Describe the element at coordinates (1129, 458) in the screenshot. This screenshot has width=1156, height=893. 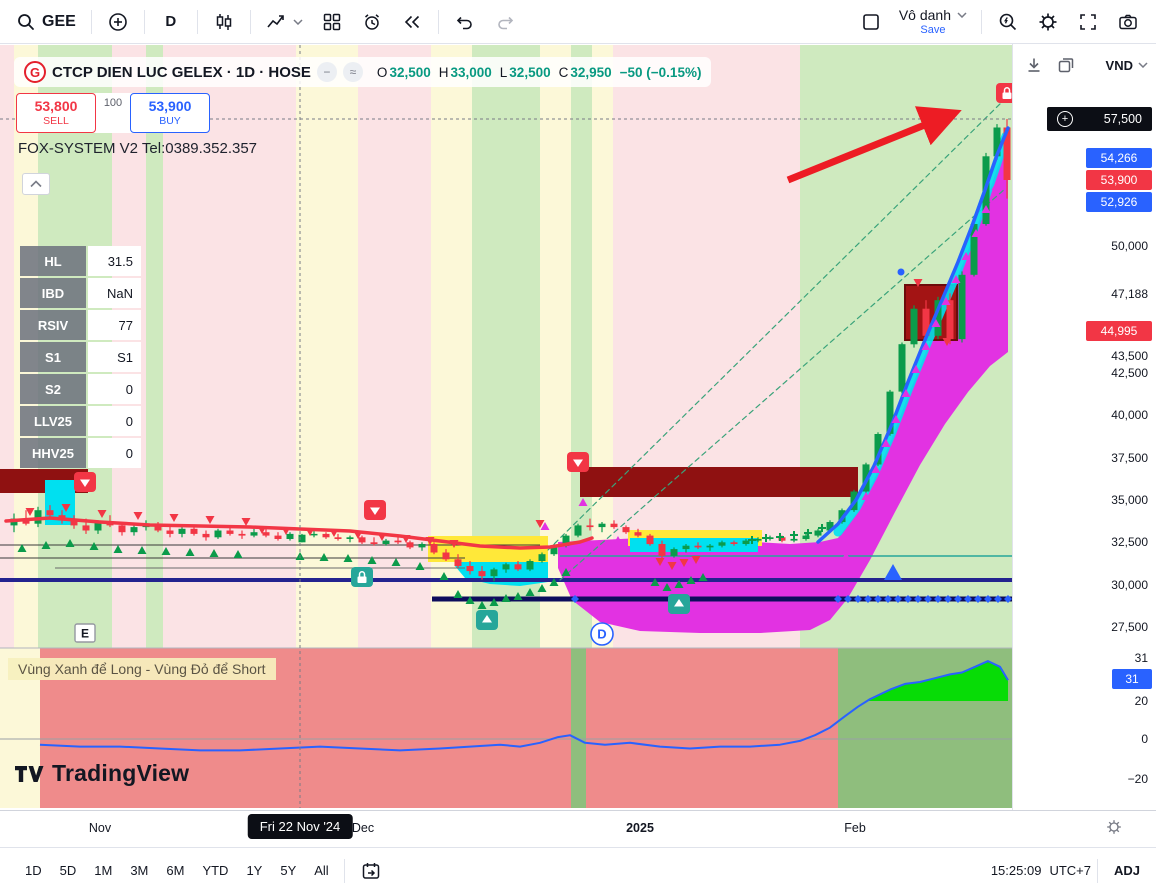
I see `price-tick: 37,500` at that location.